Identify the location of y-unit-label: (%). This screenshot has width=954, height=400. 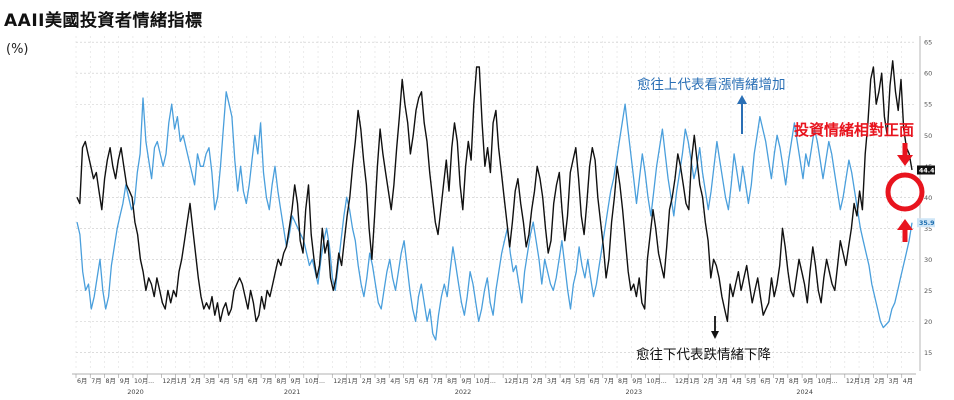
(17, 49).